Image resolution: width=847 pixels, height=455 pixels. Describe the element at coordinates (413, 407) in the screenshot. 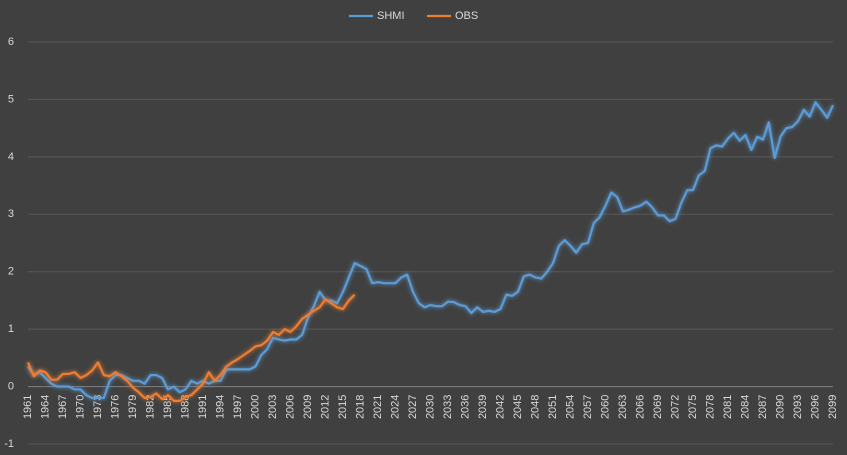

I see `x-tick-label: 2027` at that location.